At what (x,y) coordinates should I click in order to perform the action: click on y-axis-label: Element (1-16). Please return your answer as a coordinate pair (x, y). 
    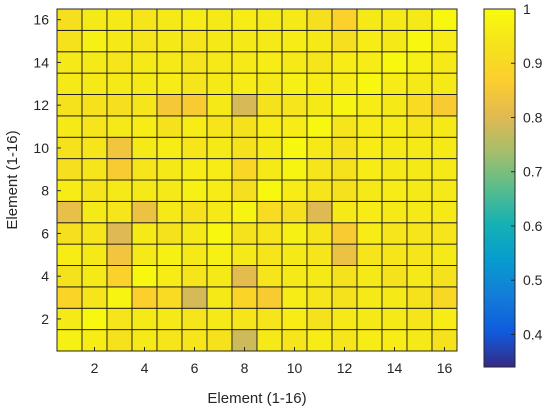
    Looking at the image, I should click on (12, 179).